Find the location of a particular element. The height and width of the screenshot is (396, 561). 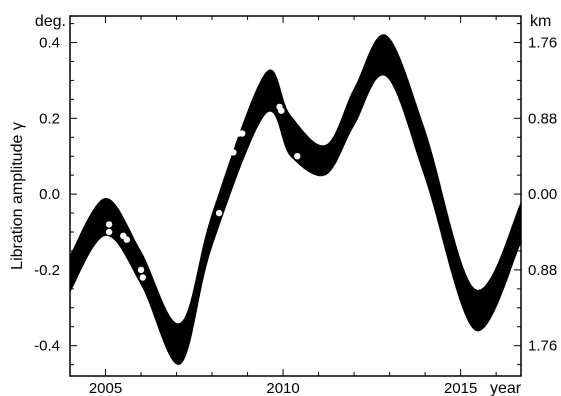

x-tick-label: 2010 is located at coordinates (282, 388).